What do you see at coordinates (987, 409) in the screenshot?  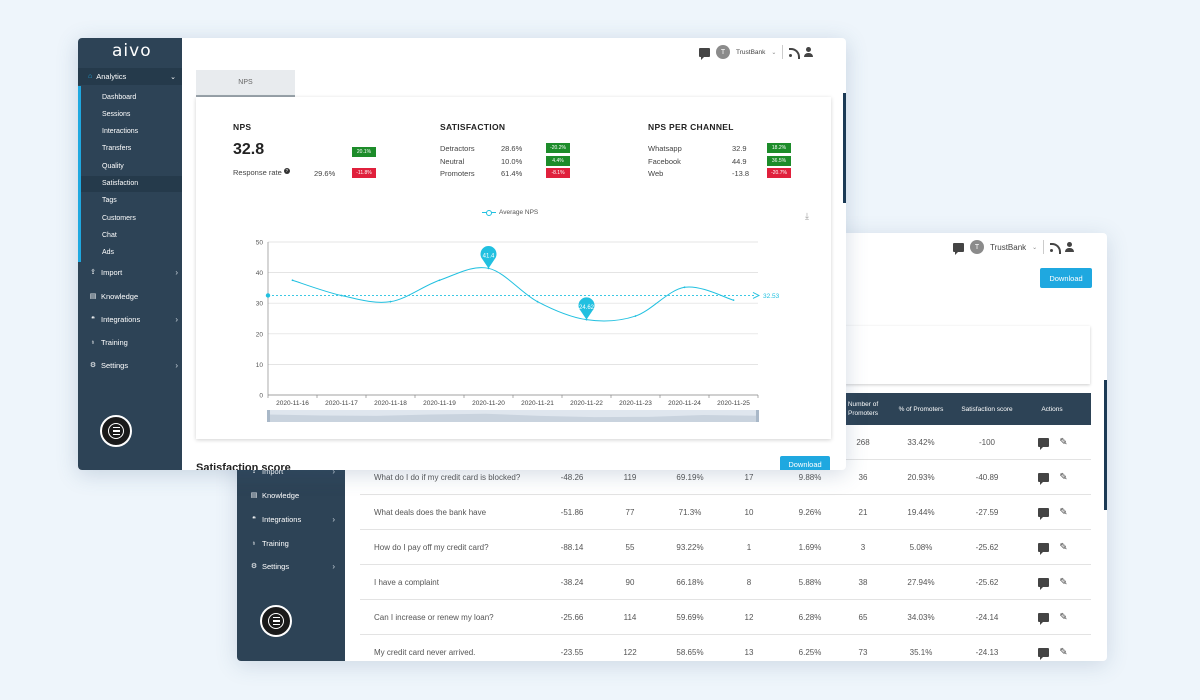 I see `th-satisfaction-score: Satisfaction score` at bounding box center [987, 409].